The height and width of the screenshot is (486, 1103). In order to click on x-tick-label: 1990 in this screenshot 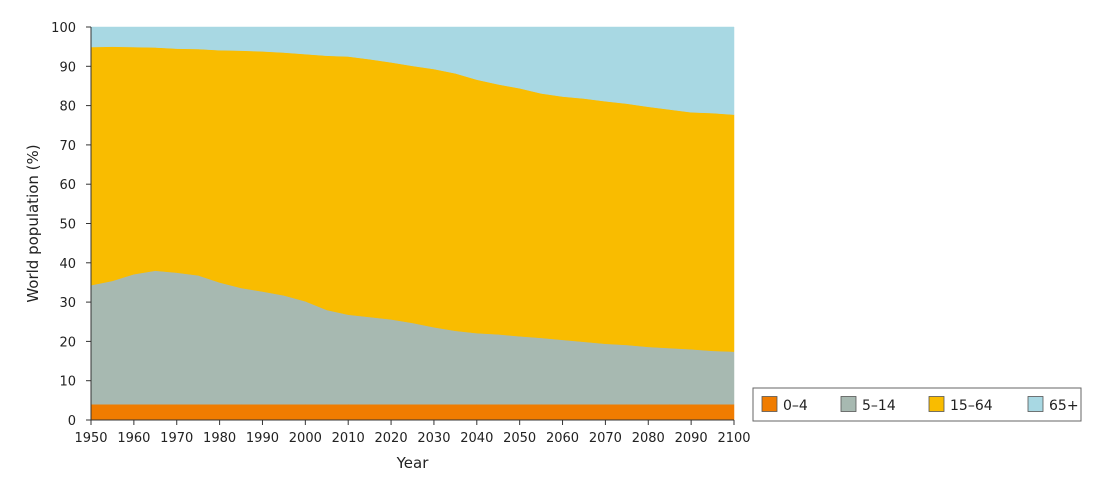, I will do `click(262, 438)`.